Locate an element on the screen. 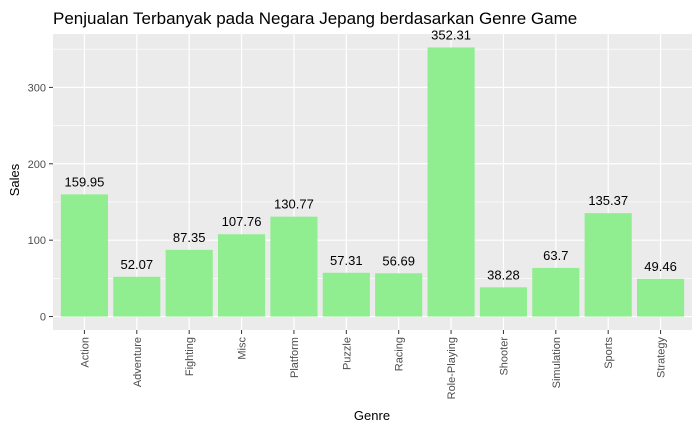 This screenshot has width=700, height=432. y-tick-label: 0 is located at coordinates (43, 318).